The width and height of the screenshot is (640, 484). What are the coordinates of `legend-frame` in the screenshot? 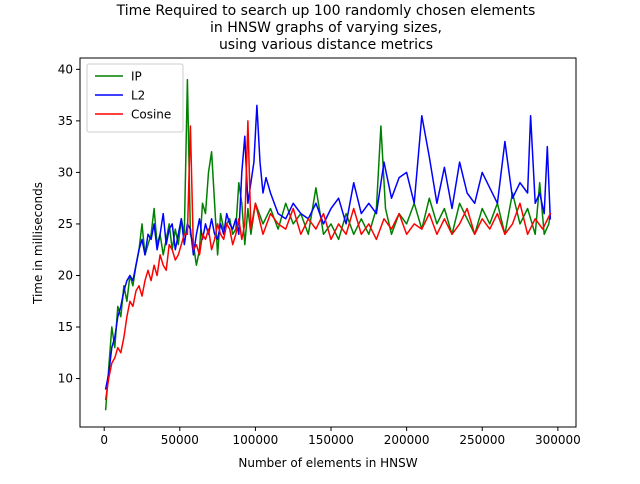 It's located at (135, 98).